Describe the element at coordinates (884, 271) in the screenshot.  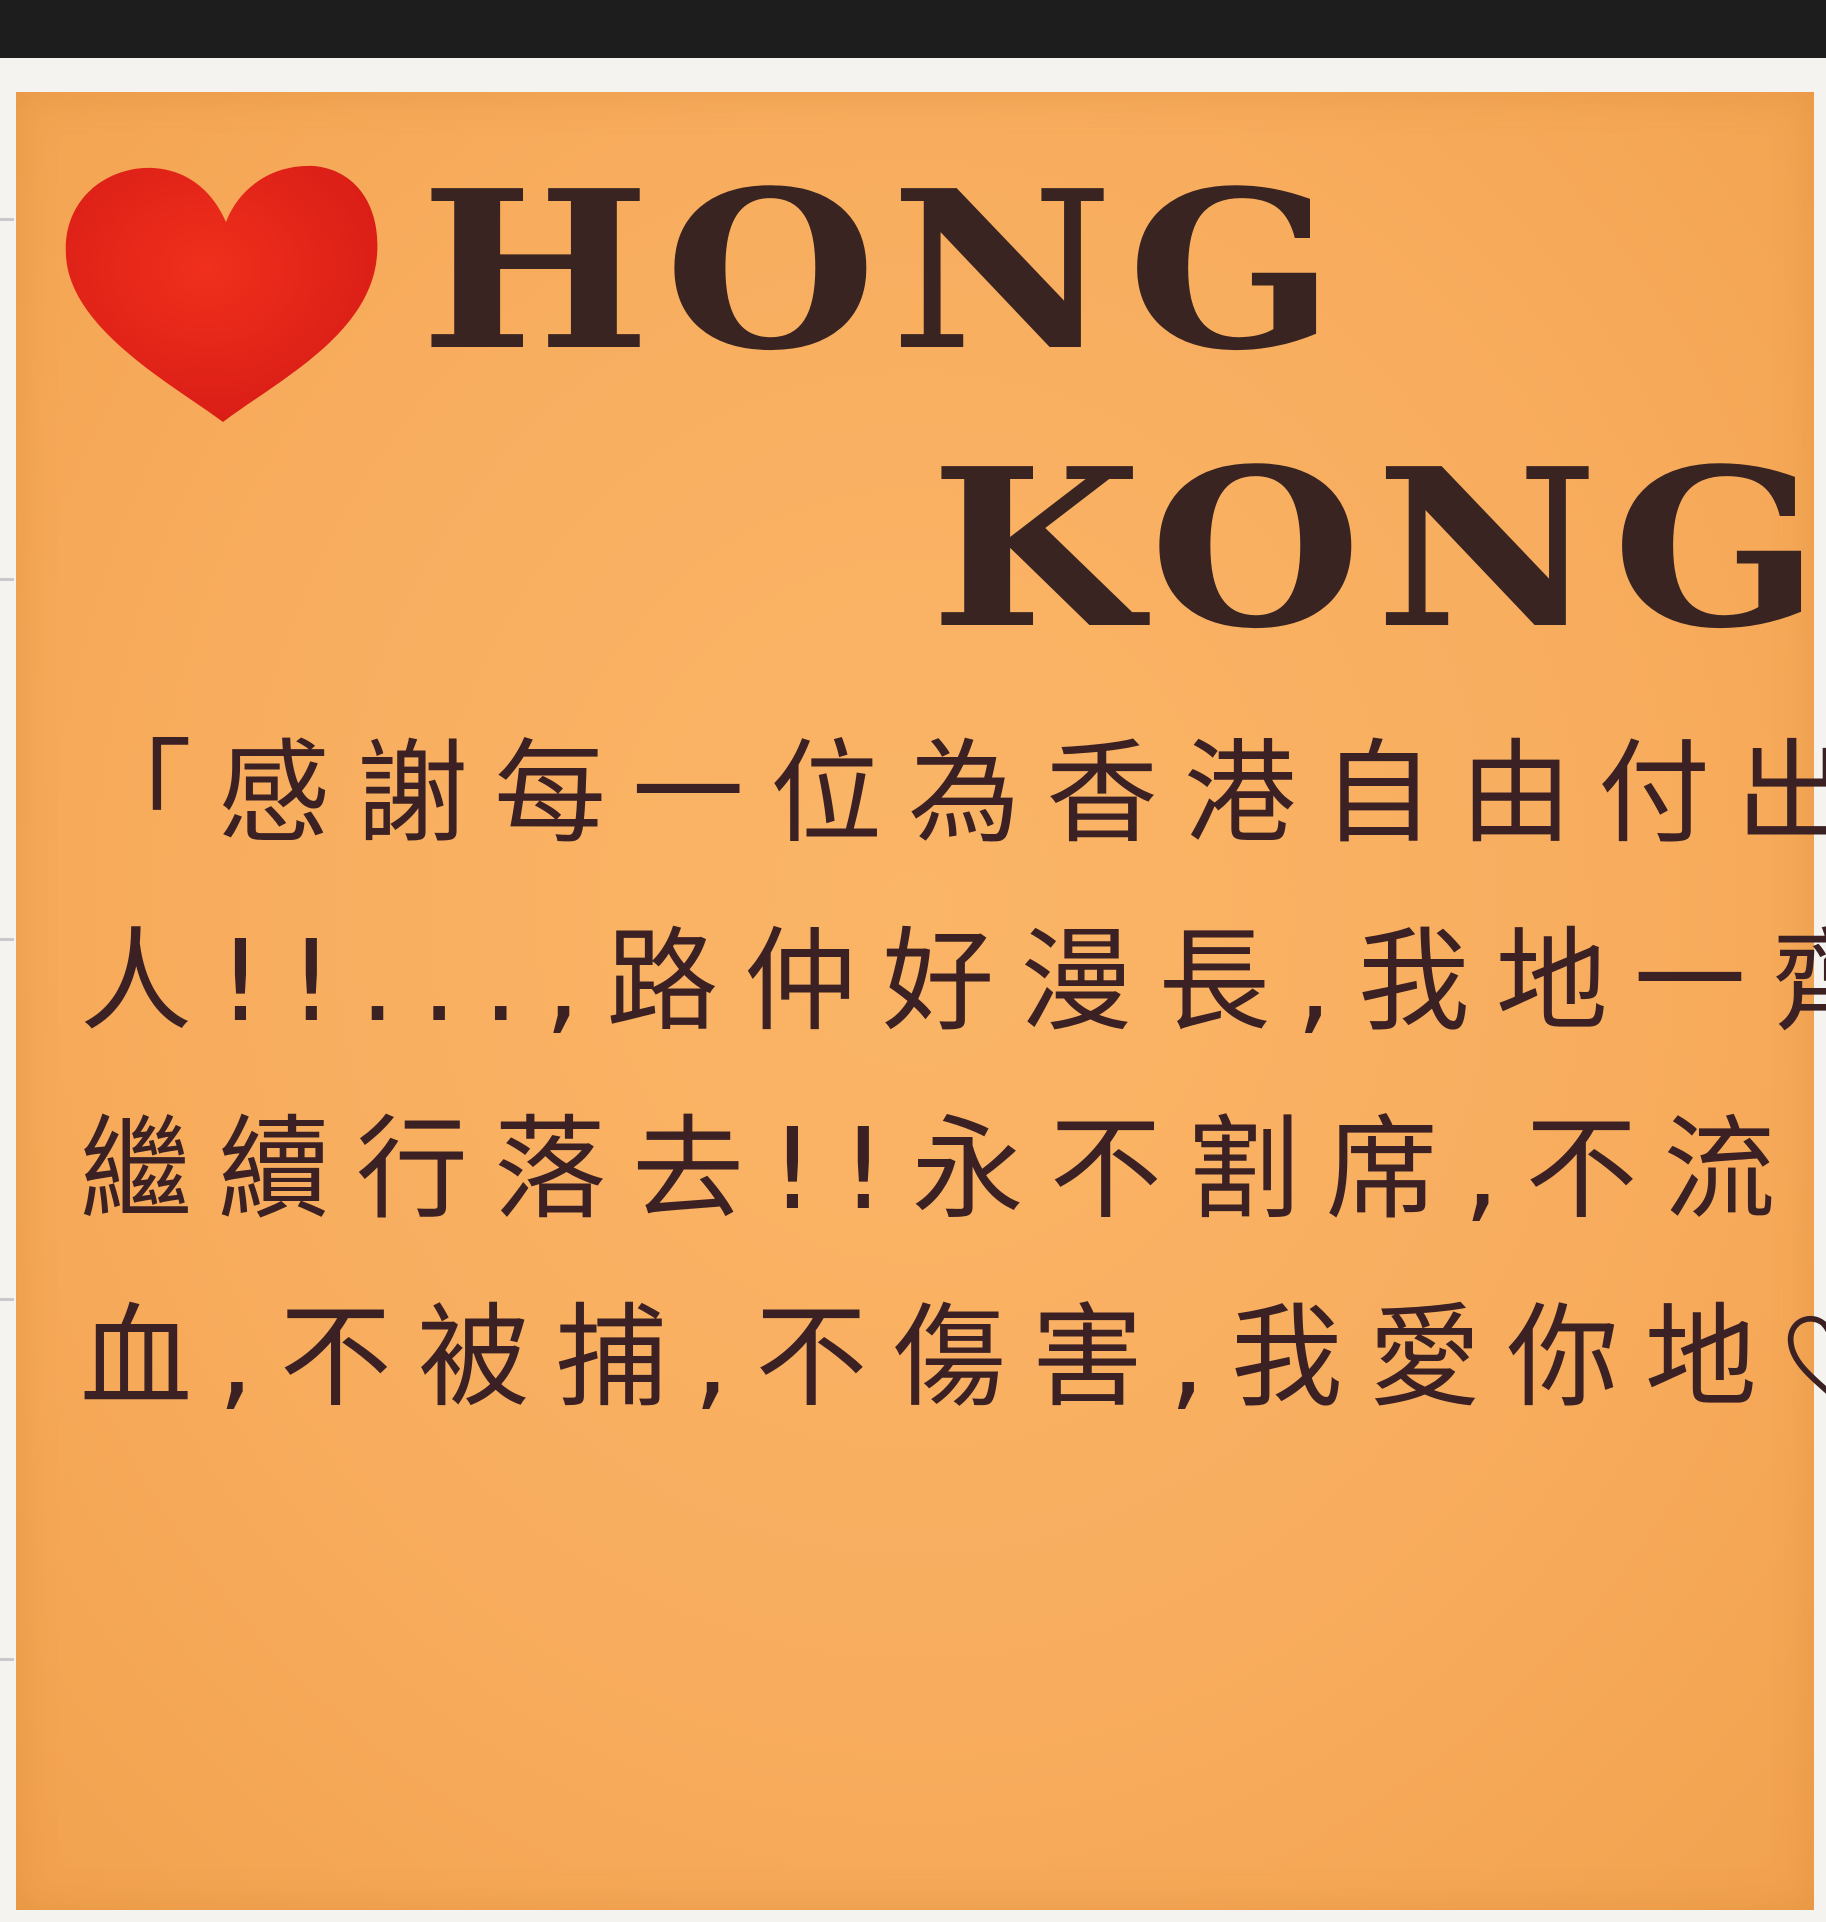
I see `title-hong: HONG` at that location.